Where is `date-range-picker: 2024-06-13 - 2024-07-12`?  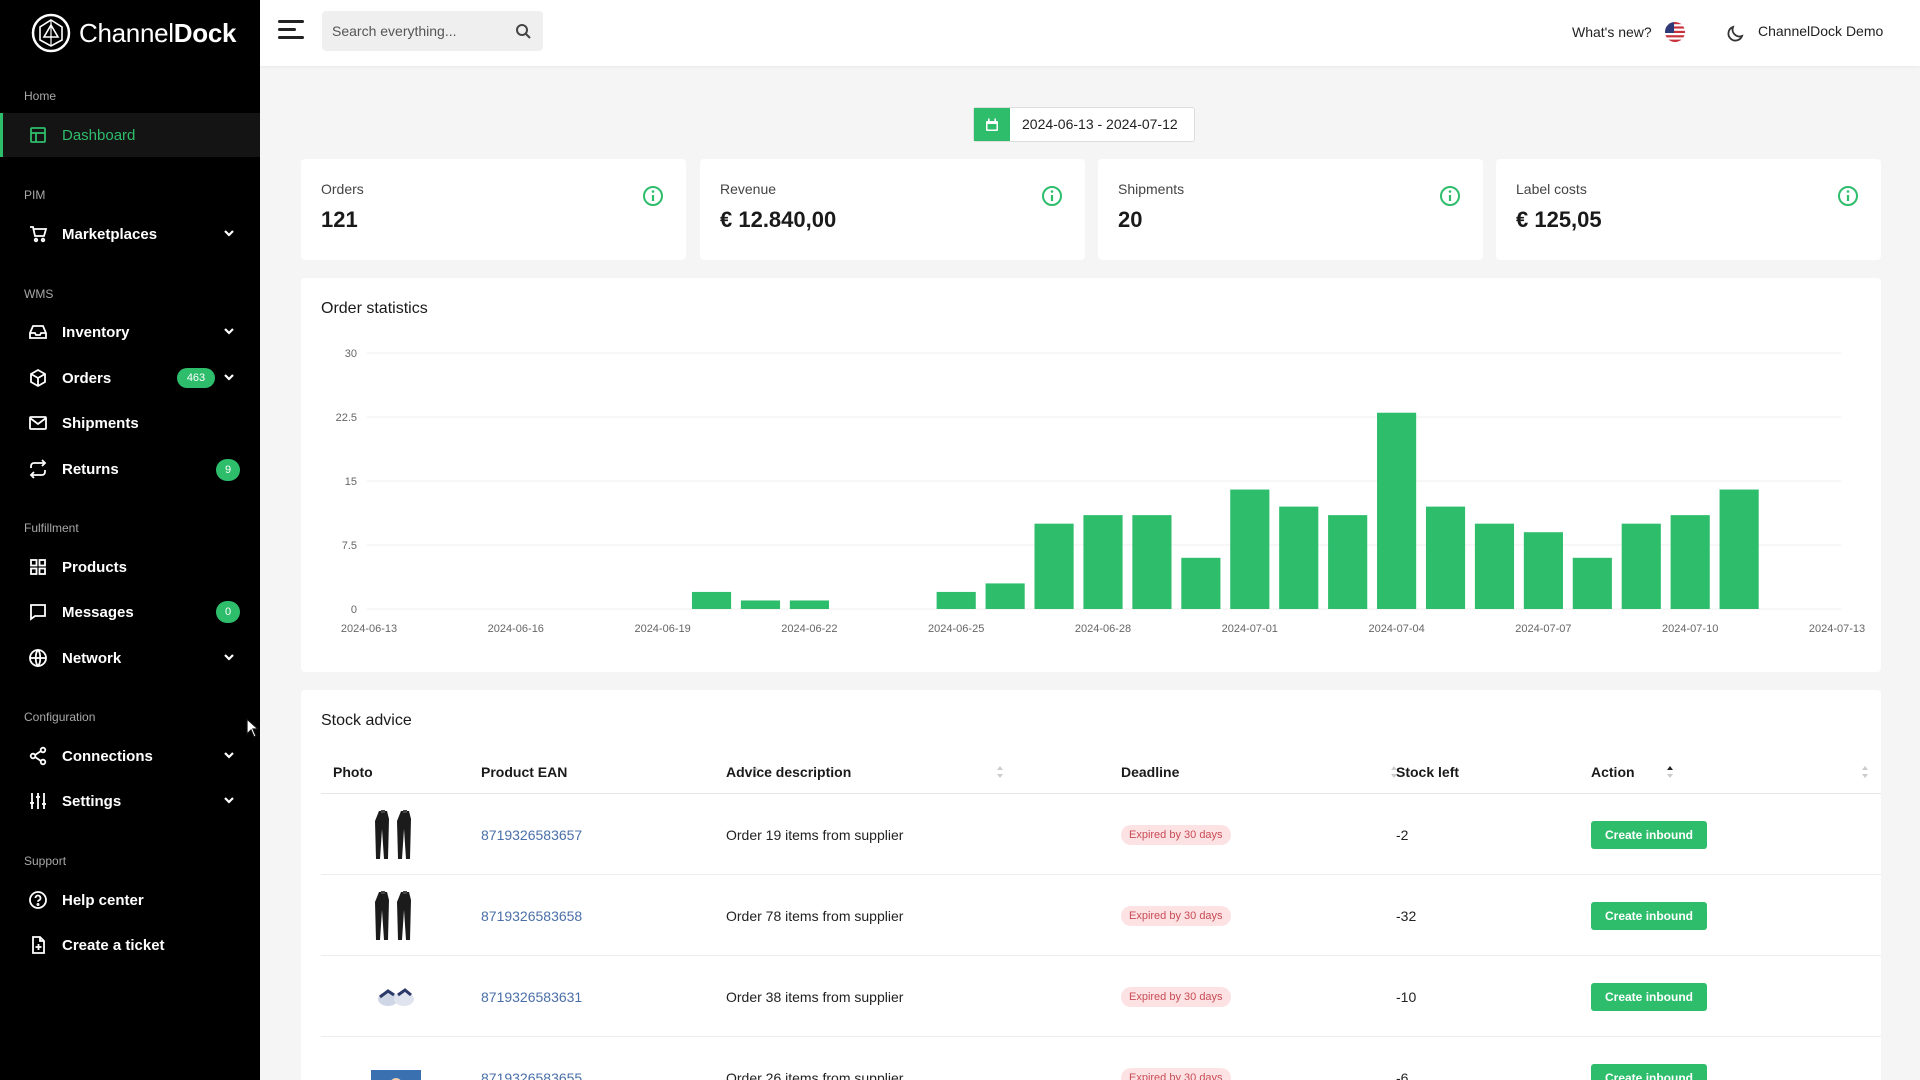 date-range-picker: 2024-06-13 - 2024-07-12 is located at coordinates (1084, 124).